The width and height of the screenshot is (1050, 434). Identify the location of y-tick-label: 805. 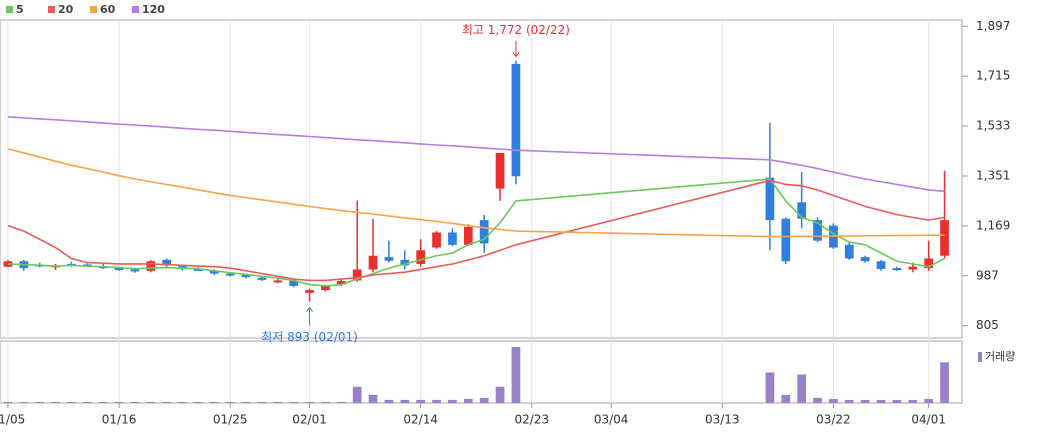
(987, 325).